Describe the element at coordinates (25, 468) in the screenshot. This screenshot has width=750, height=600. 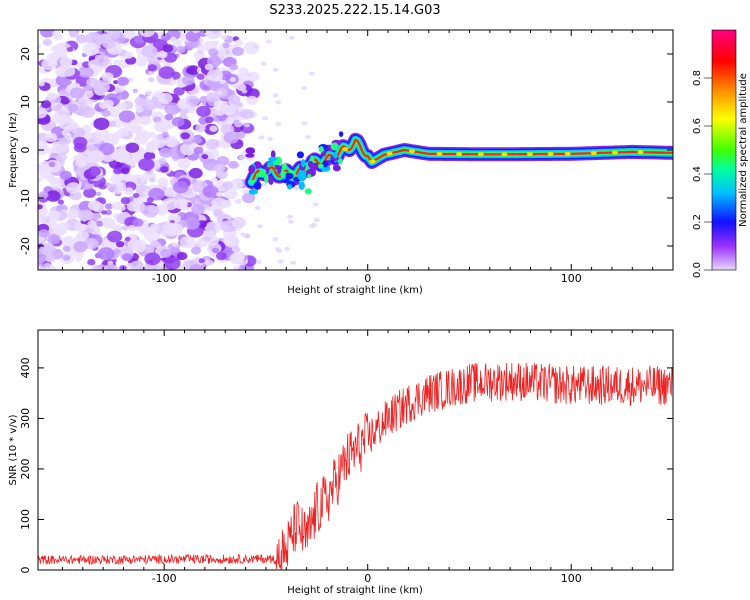
I see `y-tick-label: 200` at that location.